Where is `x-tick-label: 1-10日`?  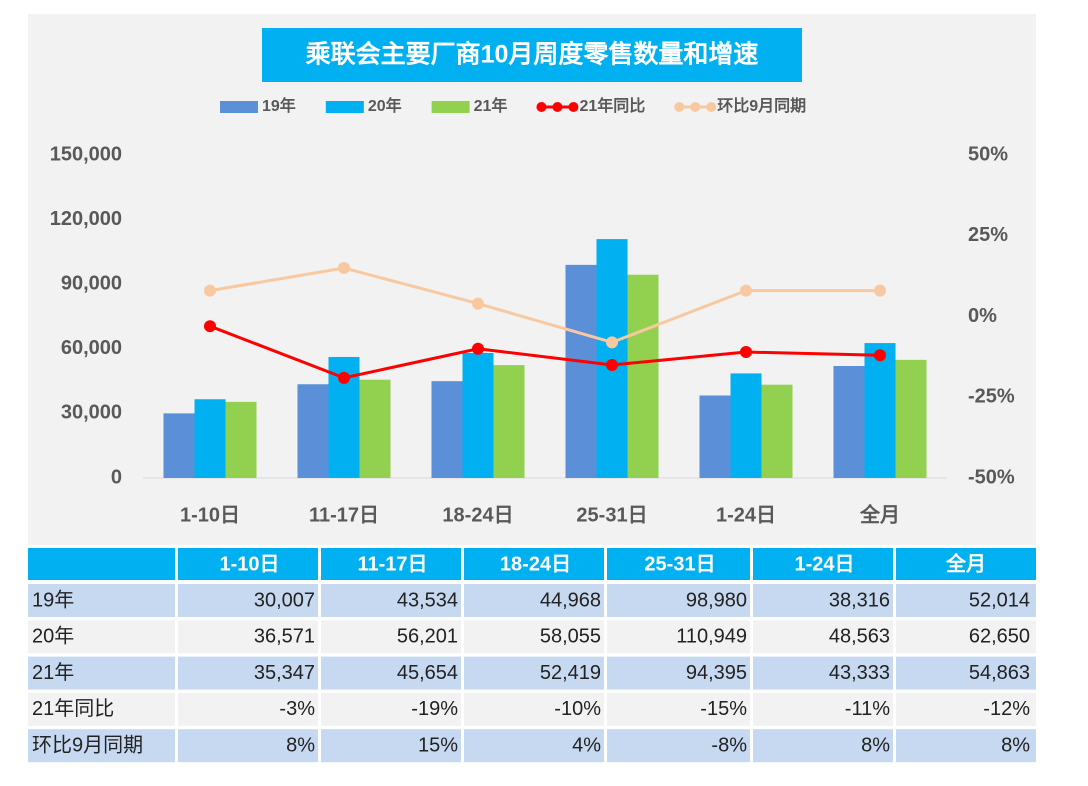 x-tick-label: 1-10日 is located at coordinates (210, 515).